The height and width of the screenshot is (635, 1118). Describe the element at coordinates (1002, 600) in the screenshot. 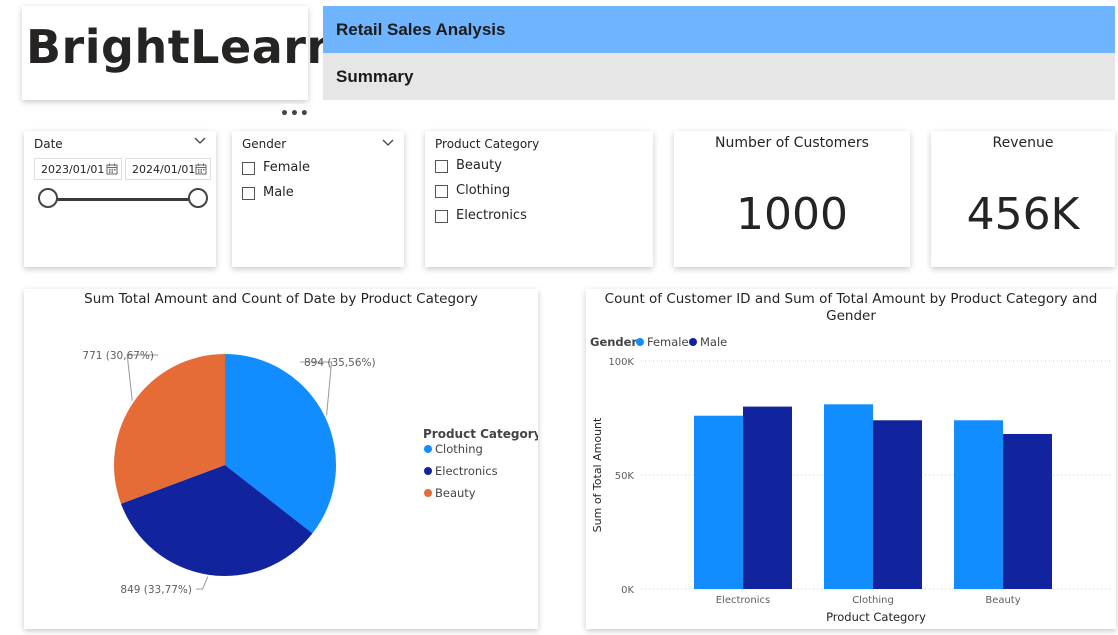

I see `x-tick-label: Beauty` at that location.